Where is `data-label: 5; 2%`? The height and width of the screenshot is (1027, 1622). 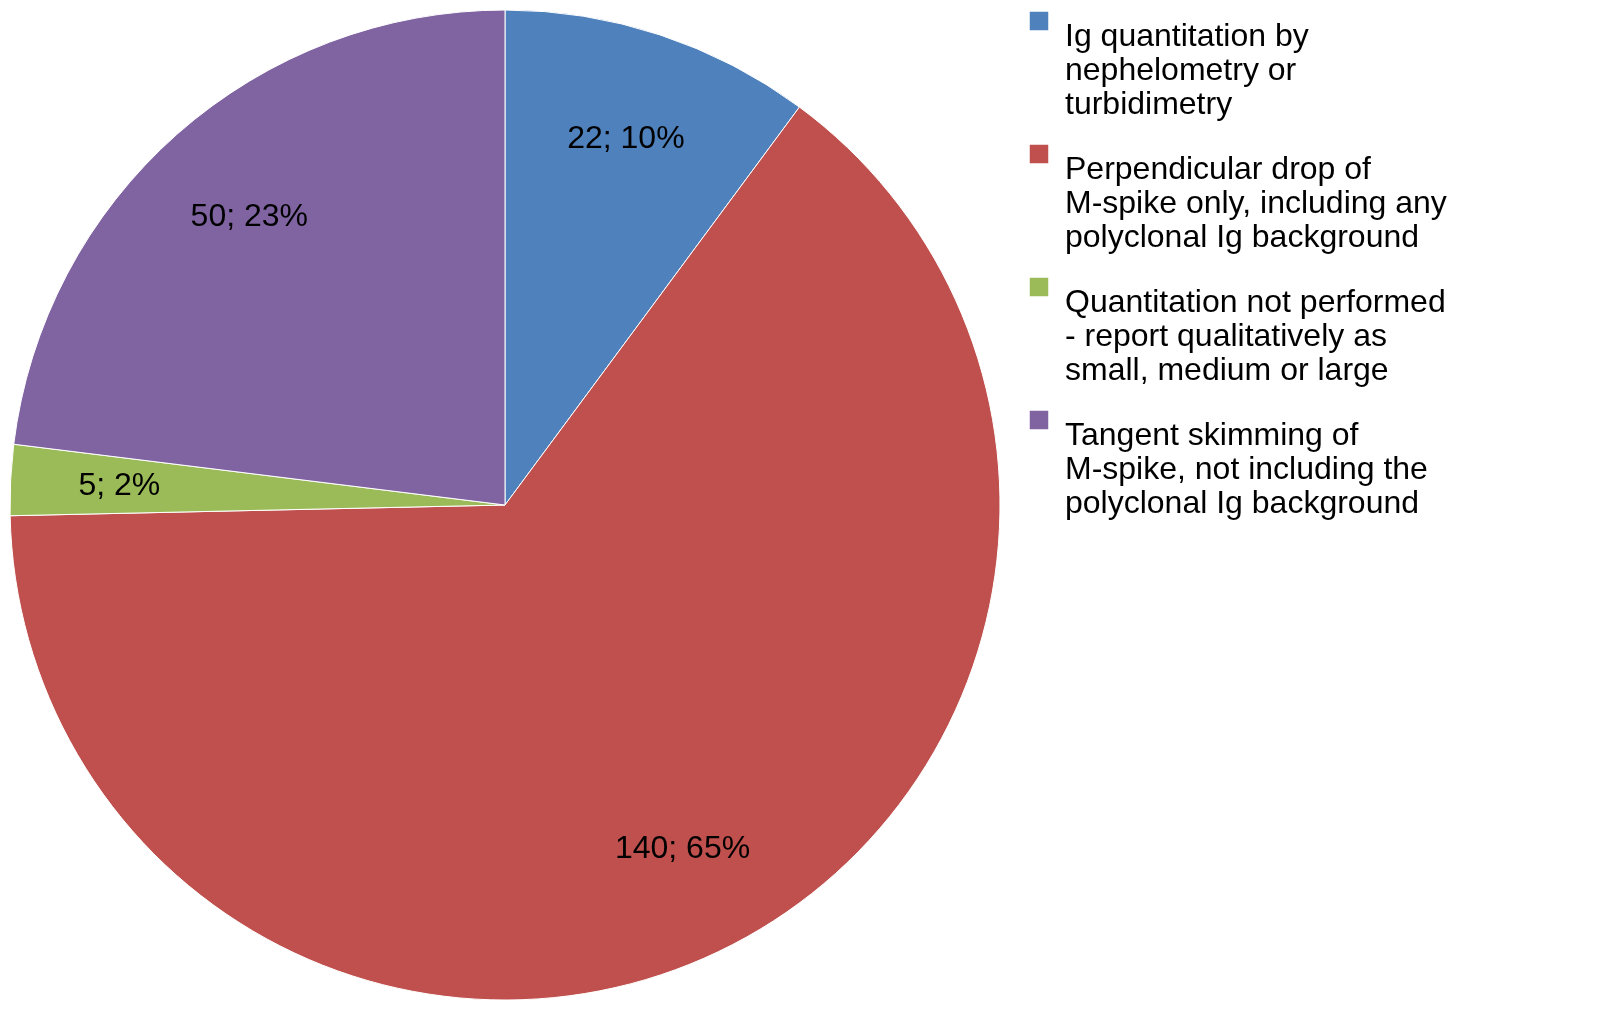 data-label: 5; 2% is located at coordinates (119, 484).